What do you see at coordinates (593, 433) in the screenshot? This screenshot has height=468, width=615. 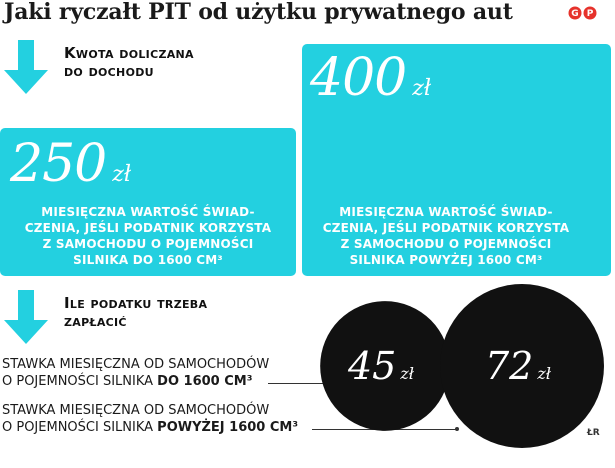 I see `author-credit: ŁR` at bounding box center [593, 433].